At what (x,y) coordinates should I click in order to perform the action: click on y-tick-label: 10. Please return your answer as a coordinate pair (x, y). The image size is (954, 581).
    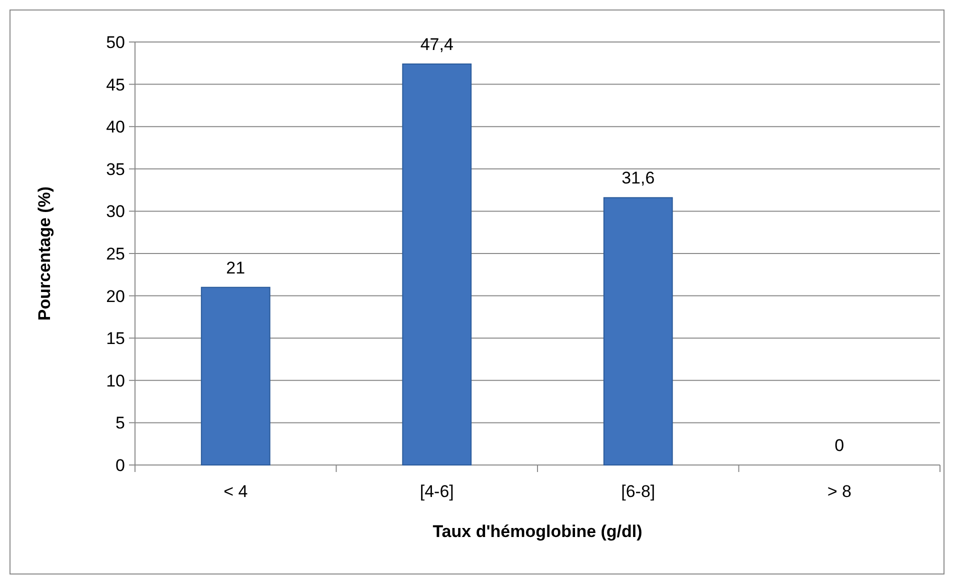
    Looking at the image, I should click on (115, 380).